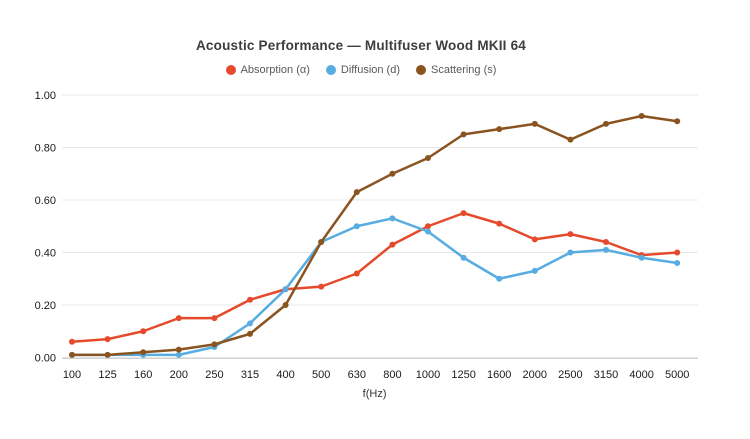  What do you see at coordinates (357, 375) in the screenshot?
I see `x-tick-label: 630` at bounding box center [357, 375].